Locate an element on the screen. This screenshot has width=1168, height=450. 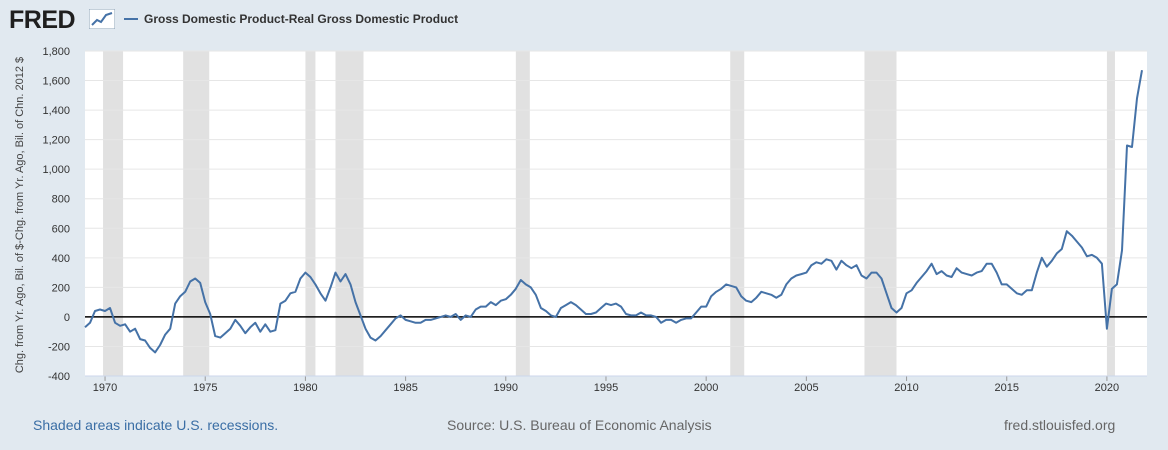
y-tick-label: -400 is located at coordinates (59, 377).